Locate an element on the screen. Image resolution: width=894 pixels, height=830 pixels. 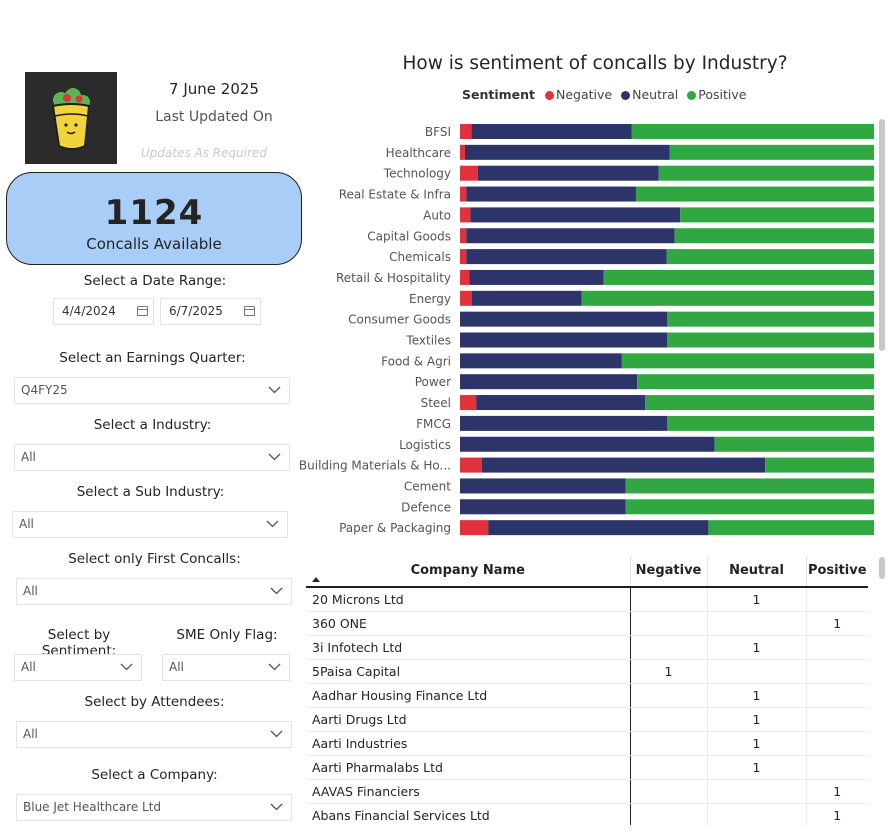
col-header-neutral: Neutral is located at coordinates (756, 571).